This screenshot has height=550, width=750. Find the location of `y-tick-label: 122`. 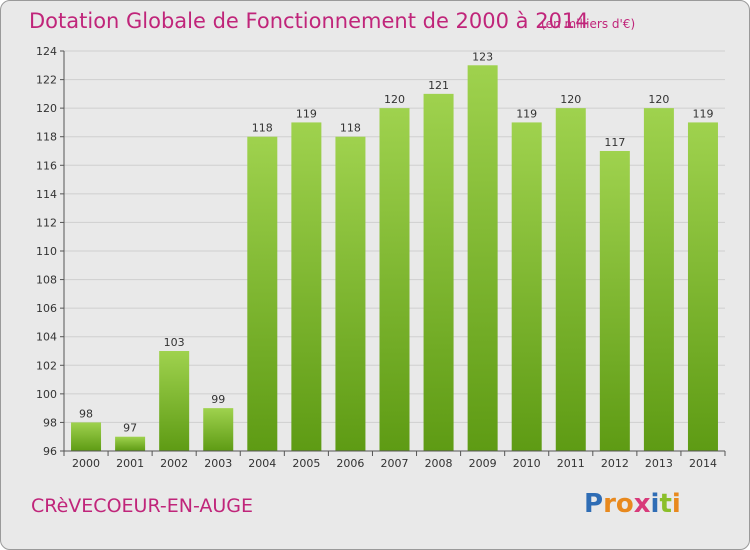

y-tick-label: 122 is located at coordinates (46, 80).